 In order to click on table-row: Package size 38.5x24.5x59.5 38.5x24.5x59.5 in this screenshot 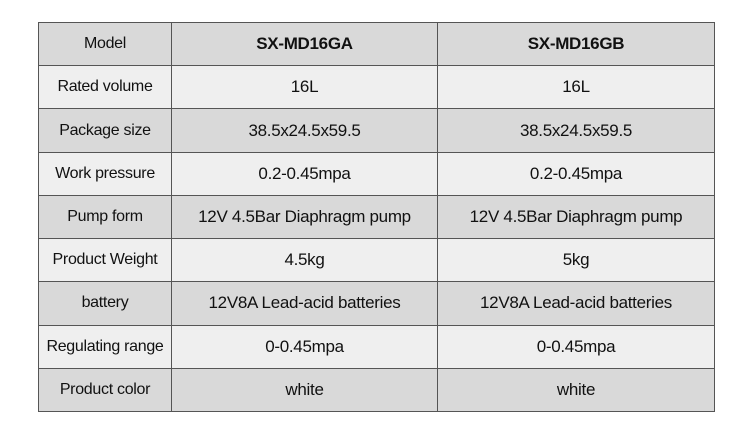, I will do `click(376, 130)`.